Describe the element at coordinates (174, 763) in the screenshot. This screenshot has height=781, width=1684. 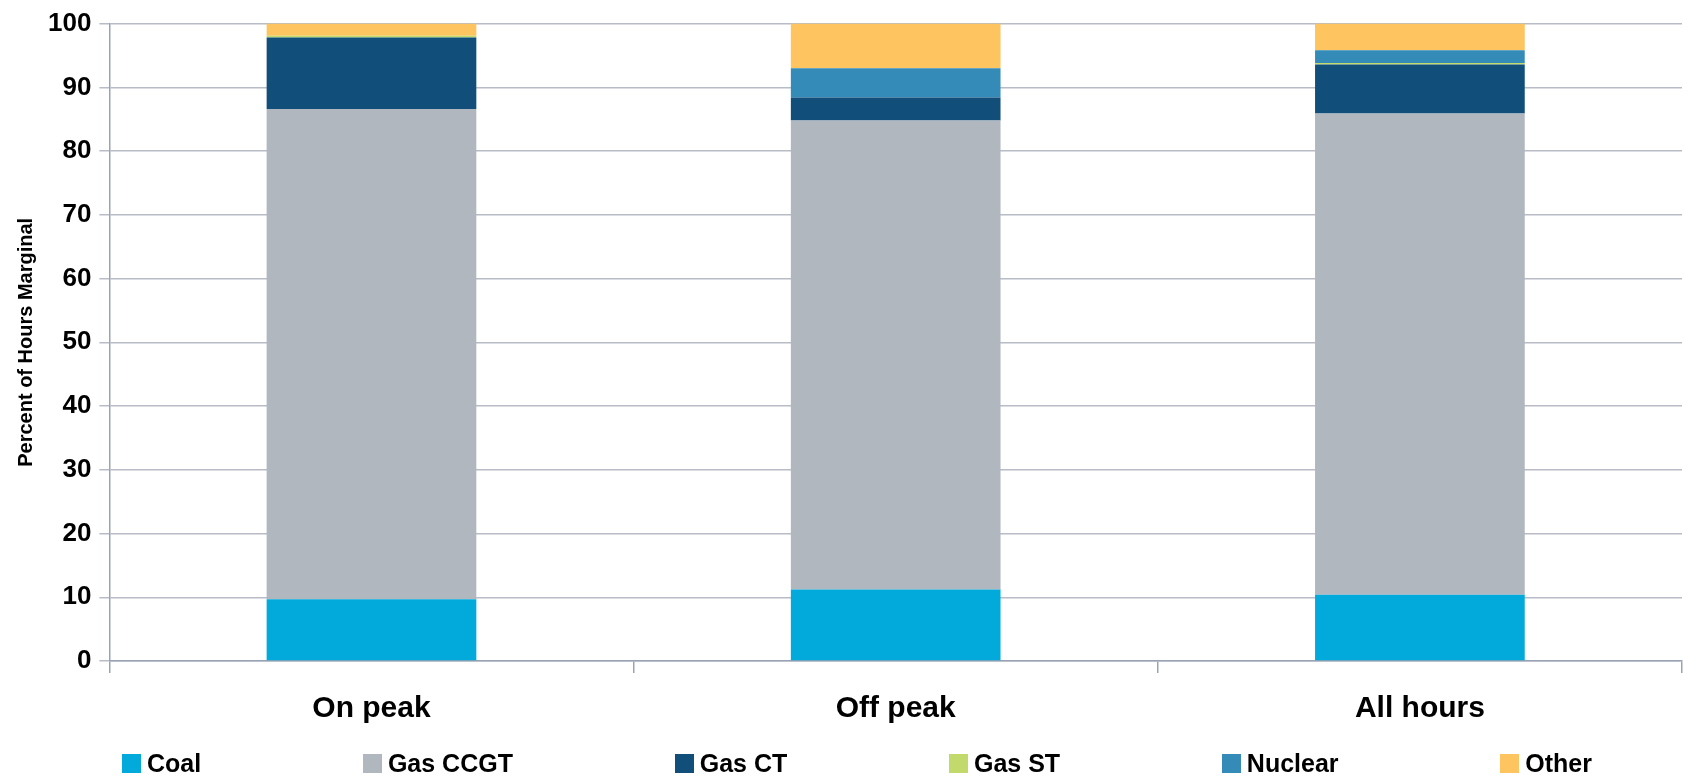
I see `legend-label: Coal` at that location.